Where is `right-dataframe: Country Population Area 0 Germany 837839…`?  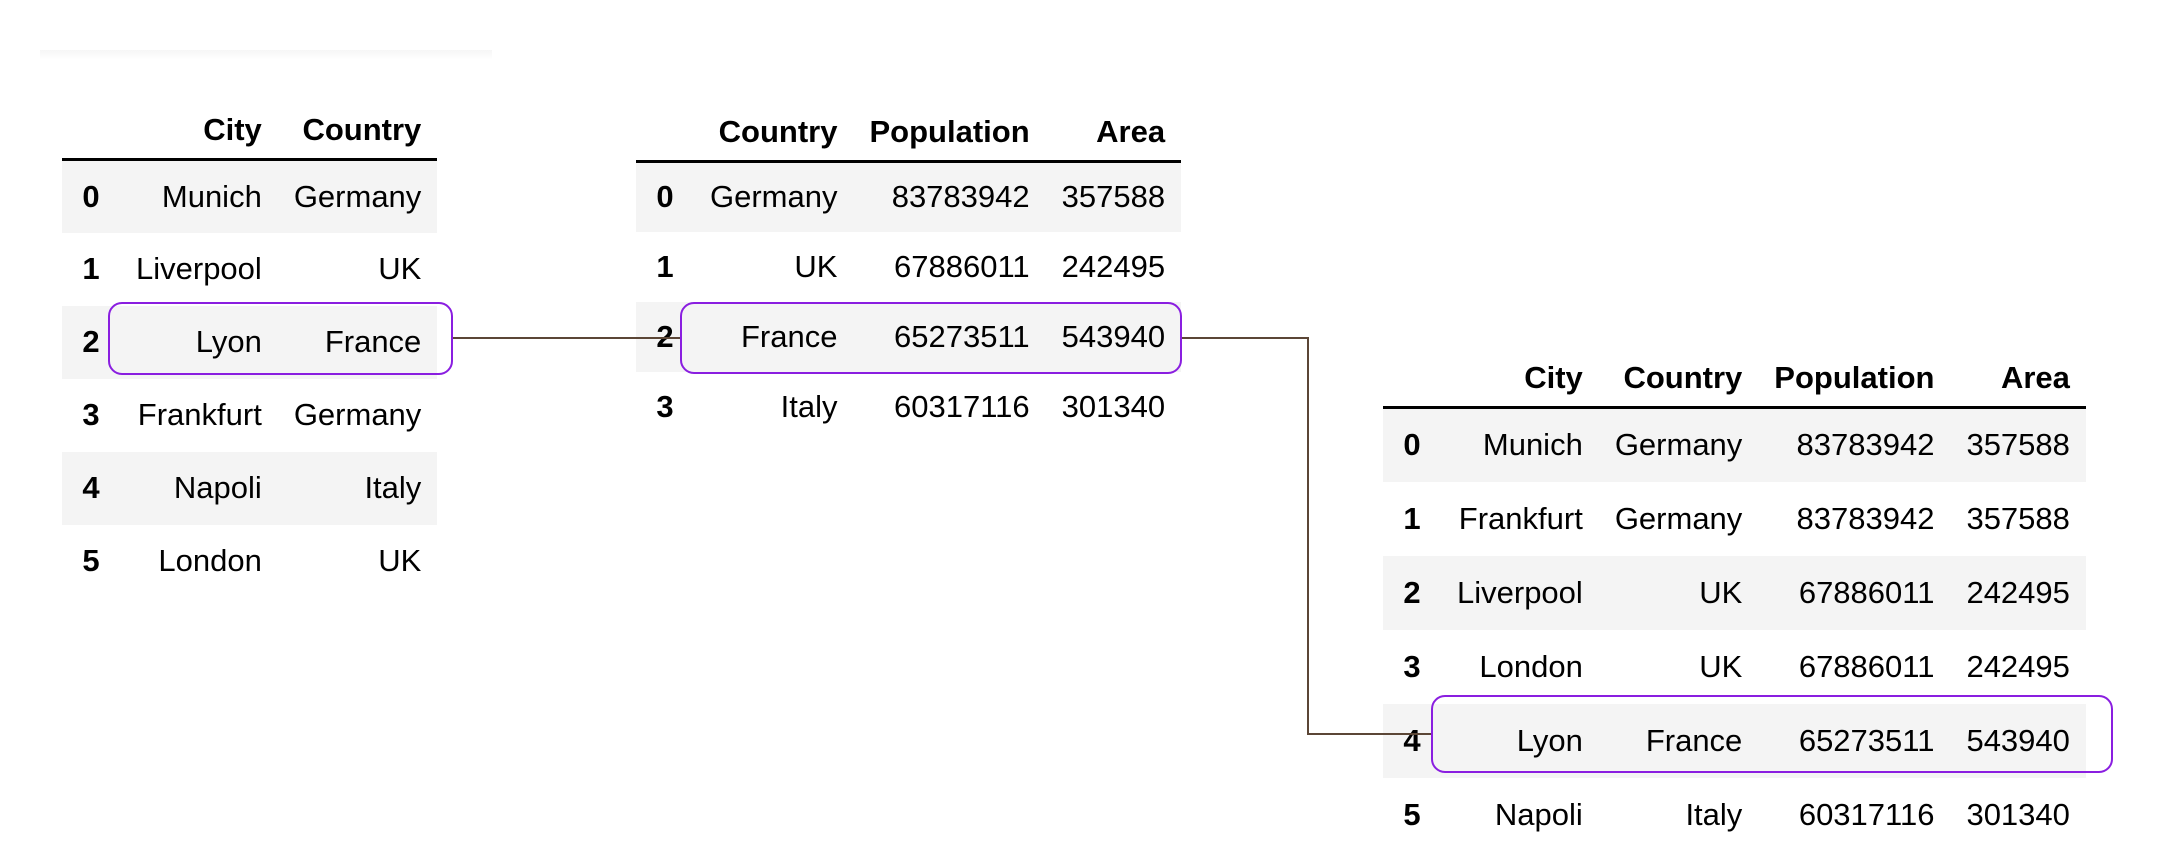 right-dataframe: Country Population Area 0 Germany 837839… is located at coordinates (909, 271).